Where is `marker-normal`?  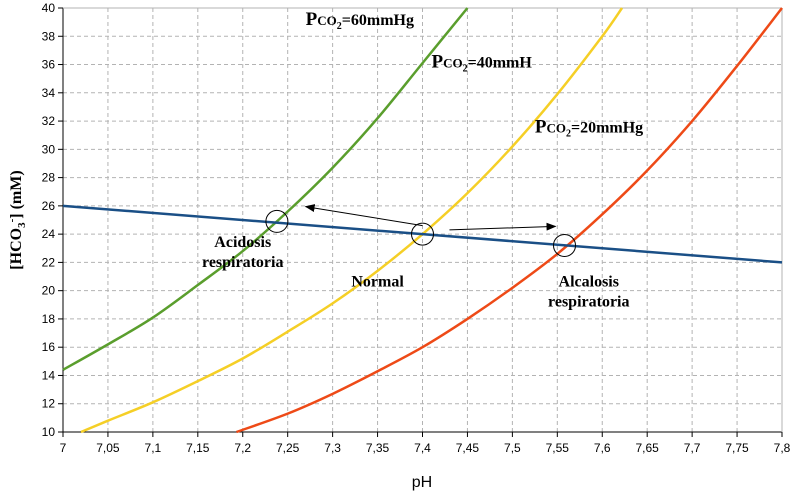 marker-normal is located at coordinates (422, 234).